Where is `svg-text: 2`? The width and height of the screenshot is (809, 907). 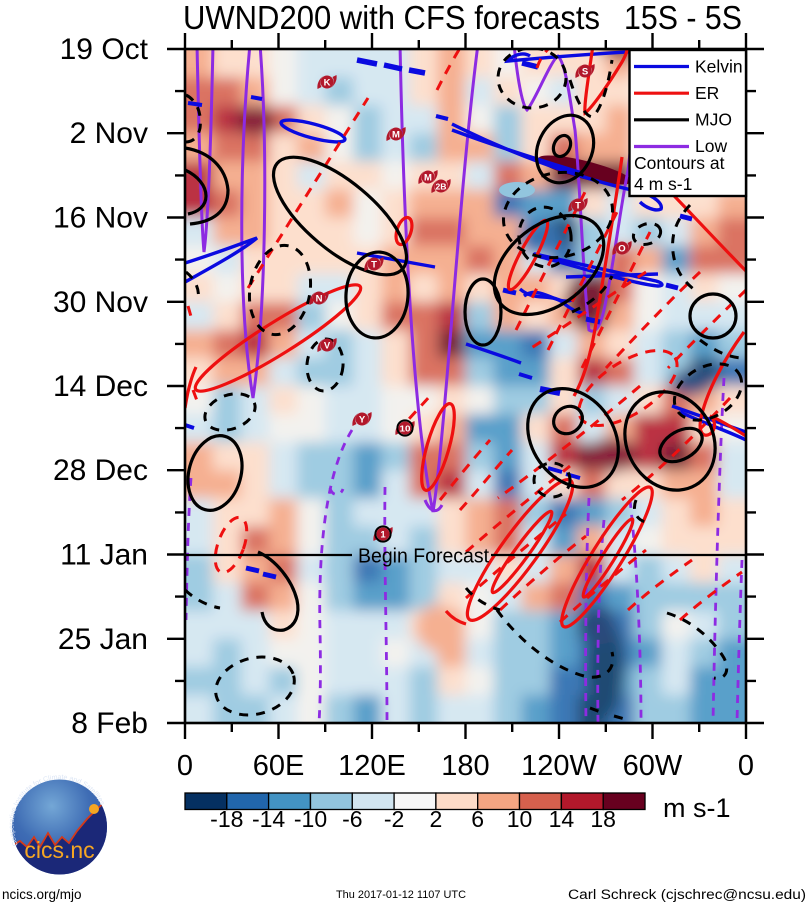
svg-text: 2 is located at coordinates (436, 819).